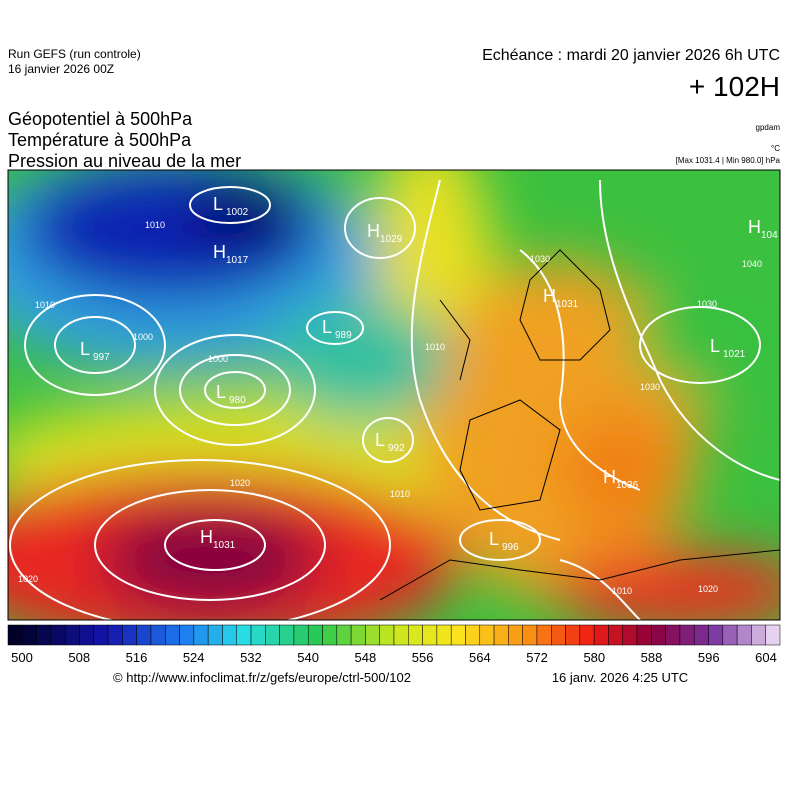  Describe the element at coordinates (728, 160) in the screenshot. I see `unit: [Max 1031.4 | Min 980.0] hPa` at that location.